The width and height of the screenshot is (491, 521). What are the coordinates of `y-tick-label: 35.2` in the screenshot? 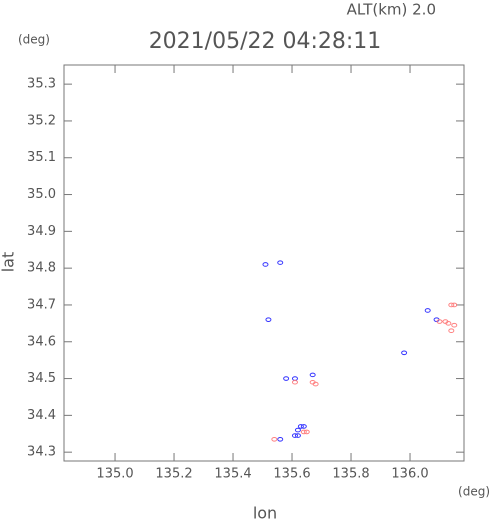 It's located at (41, 120).